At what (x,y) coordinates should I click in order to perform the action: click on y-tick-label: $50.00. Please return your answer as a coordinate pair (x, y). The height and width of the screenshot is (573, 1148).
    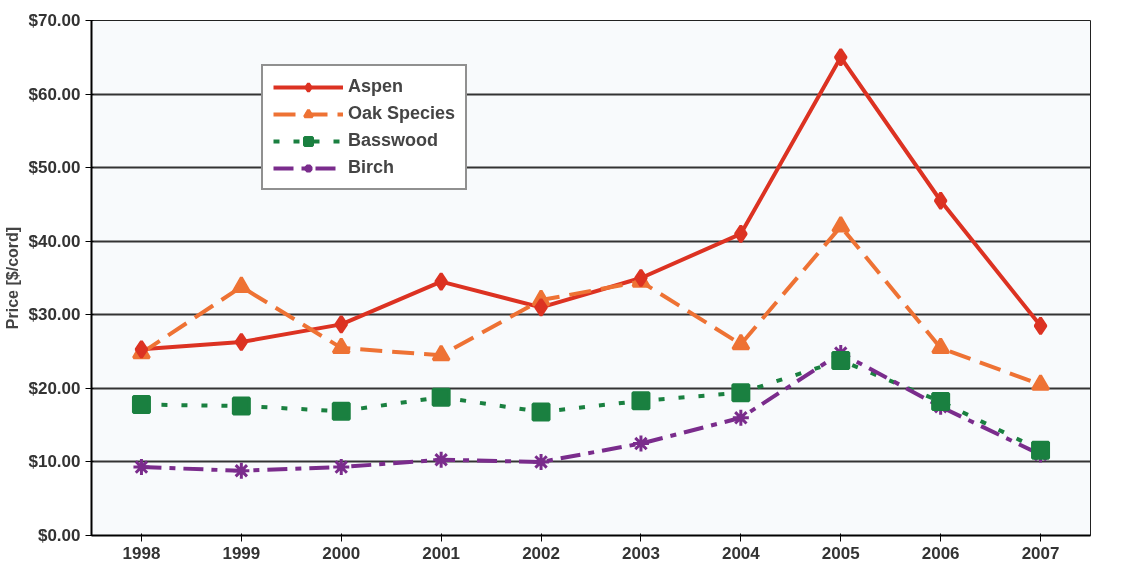
    Looking at the image, I should click on (54, 168).